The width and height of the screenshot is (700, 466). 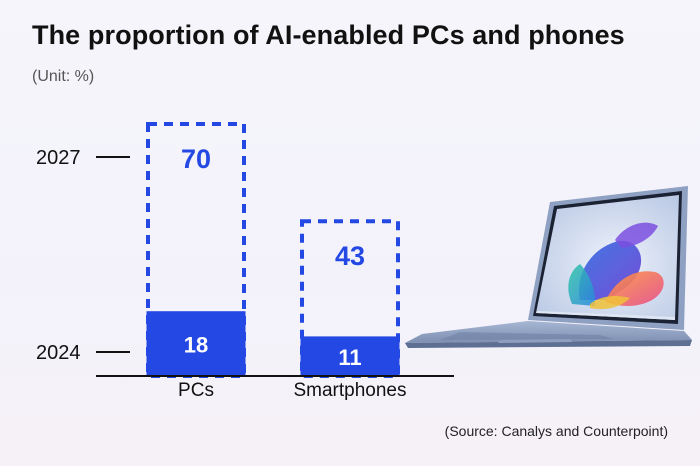 What do you see at coordinates (58, 158) in the screenshot?
I see `year-label-2027: 2027` at bounding box center [58, 158].